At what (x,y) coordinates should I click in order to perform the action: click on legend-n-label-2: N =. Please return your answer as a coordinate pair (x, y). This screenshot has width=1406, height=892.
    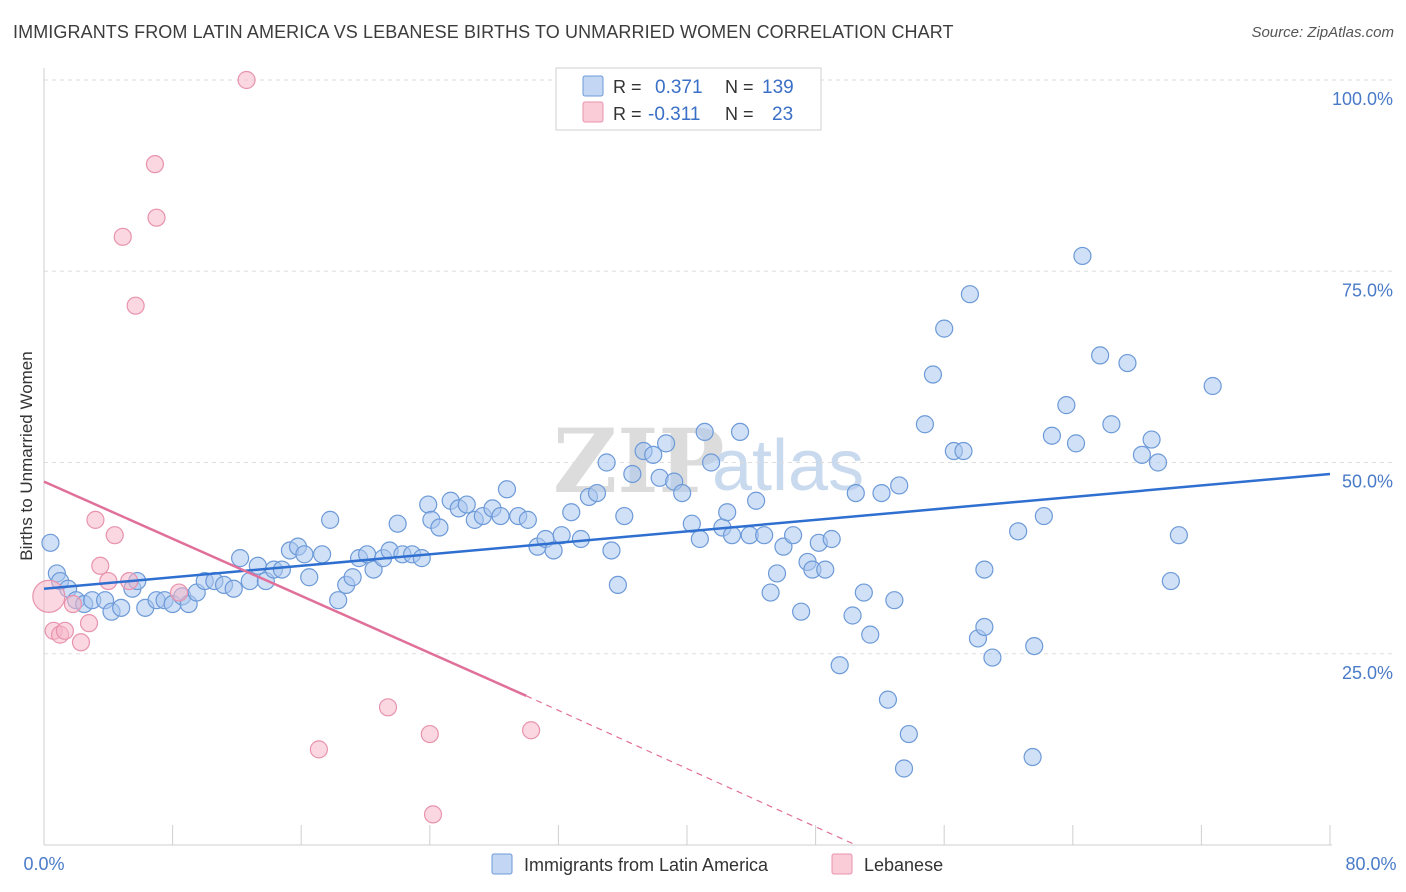
    Looking at the image, I should click on (739, 114).